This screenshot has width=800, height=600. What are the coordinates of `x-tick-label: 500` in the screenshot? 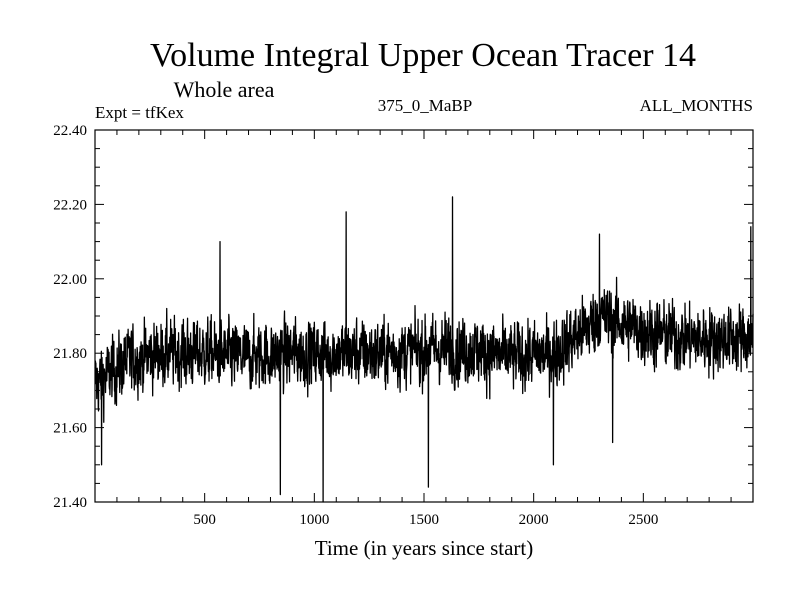 It's located at (204, 520).